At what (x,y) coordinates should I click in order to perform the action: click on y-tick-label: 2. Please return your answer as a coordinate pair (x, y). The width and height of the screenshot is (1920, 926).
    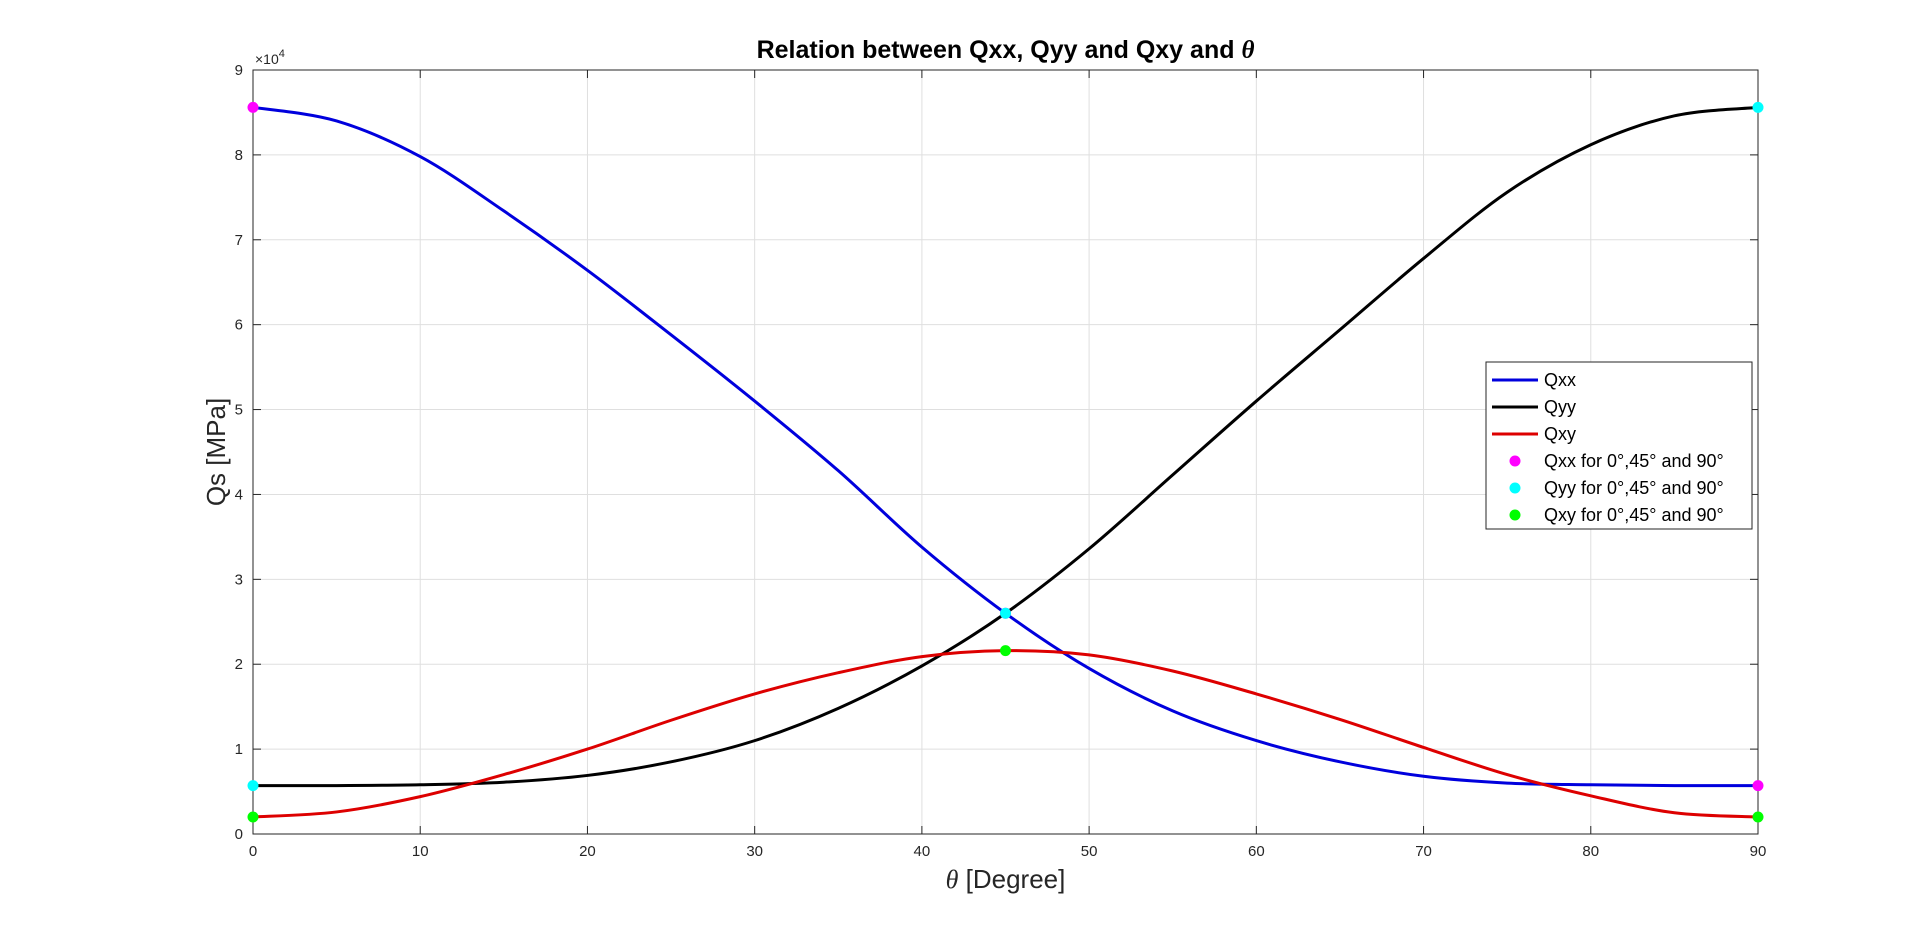
    Looking at the image, I should click on (239, 664).